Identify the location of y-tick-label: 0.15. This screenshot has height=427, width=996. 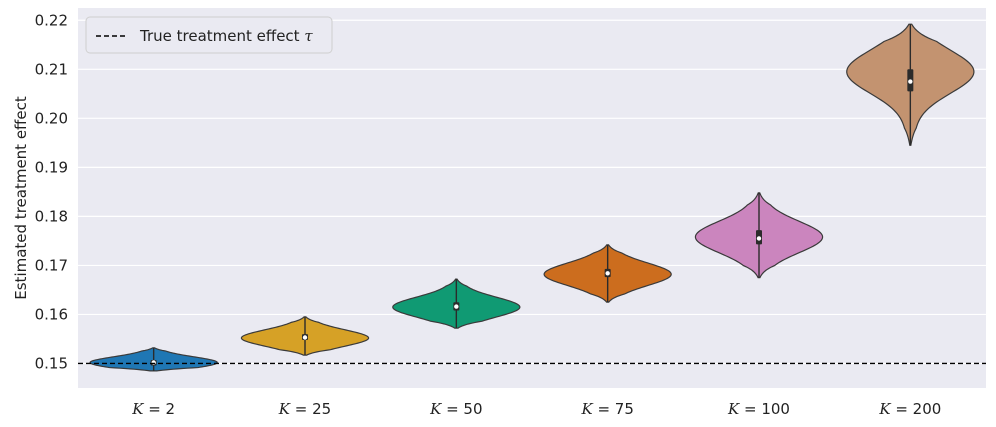
(51, 363).